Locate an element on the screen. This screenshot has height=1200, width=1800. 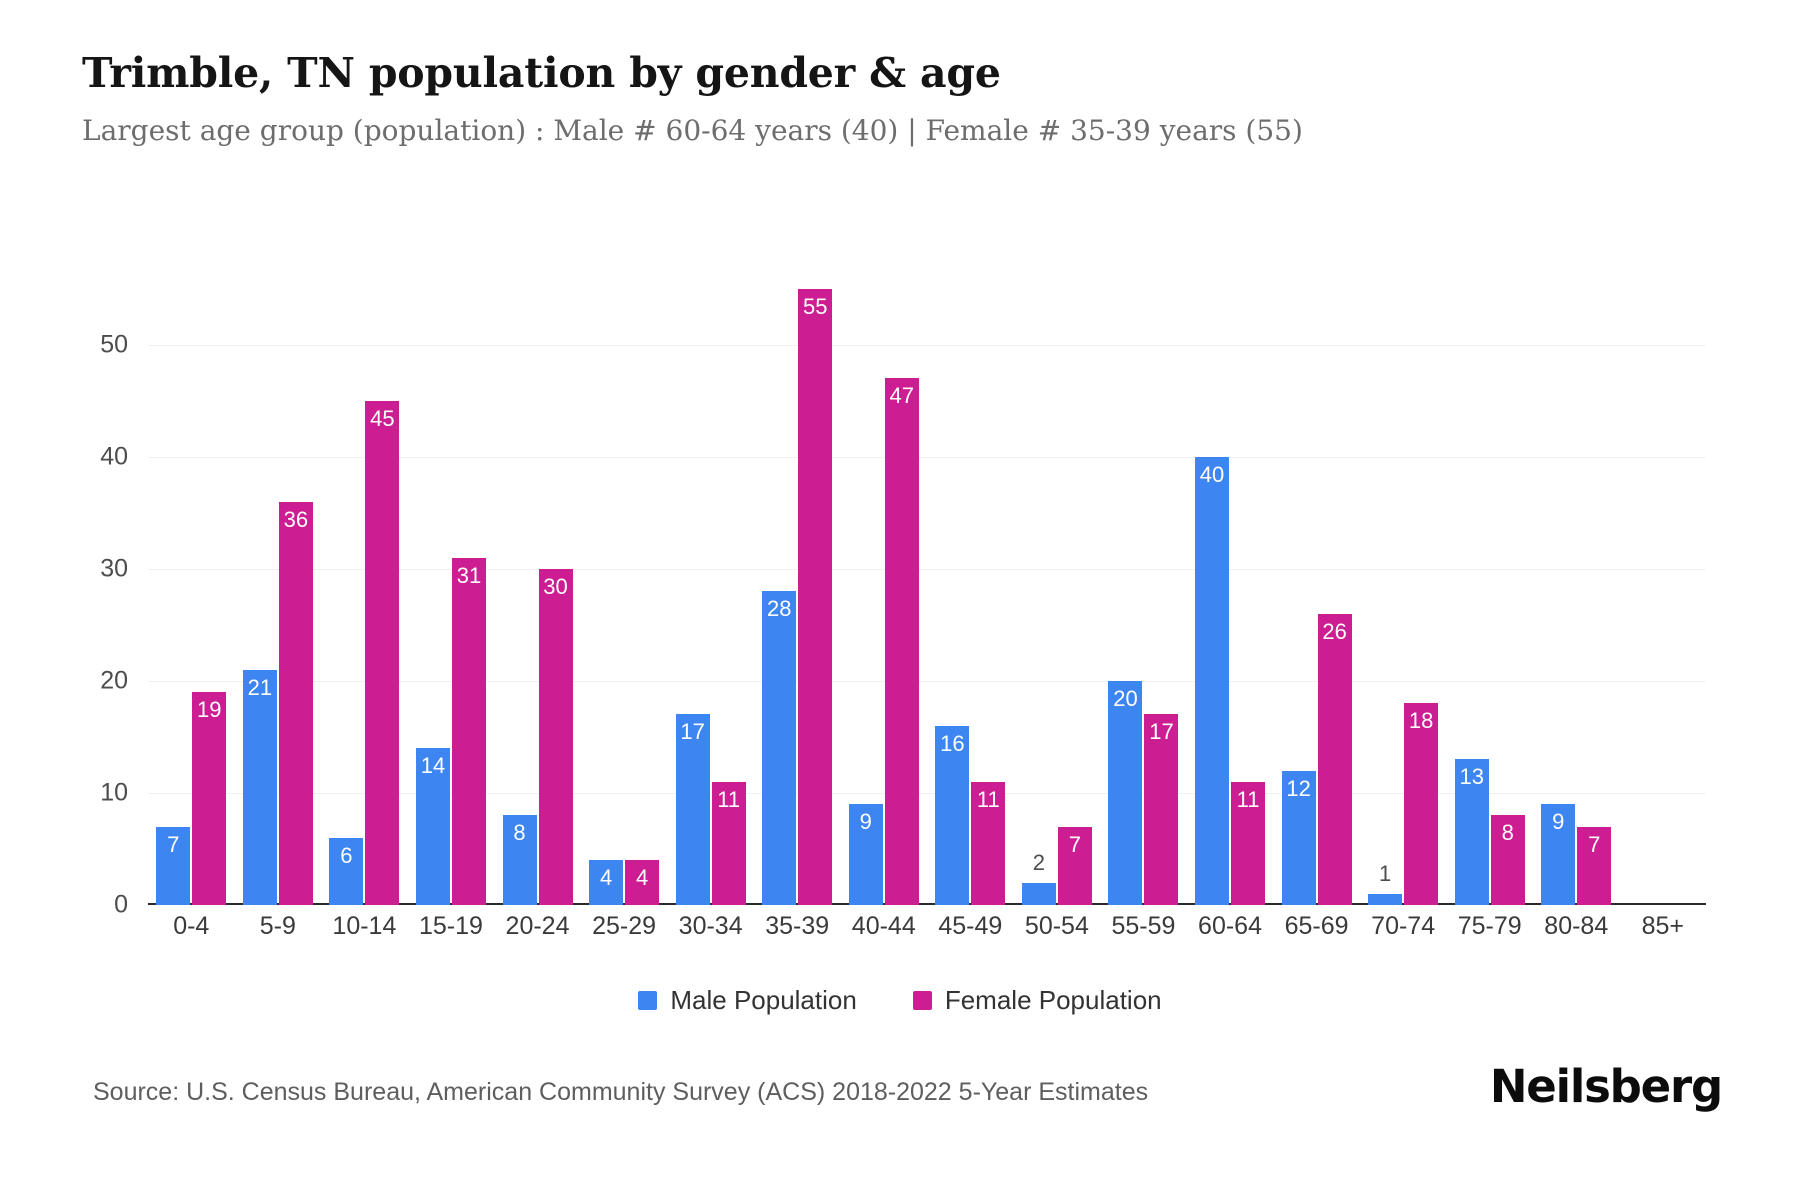
bar-female: 4 is located at coordinates (642, 882).